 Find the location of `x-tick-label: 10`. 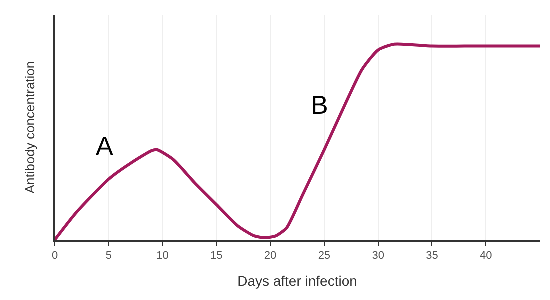

x-tick-label: 10 is located at coordinates (162, 256).